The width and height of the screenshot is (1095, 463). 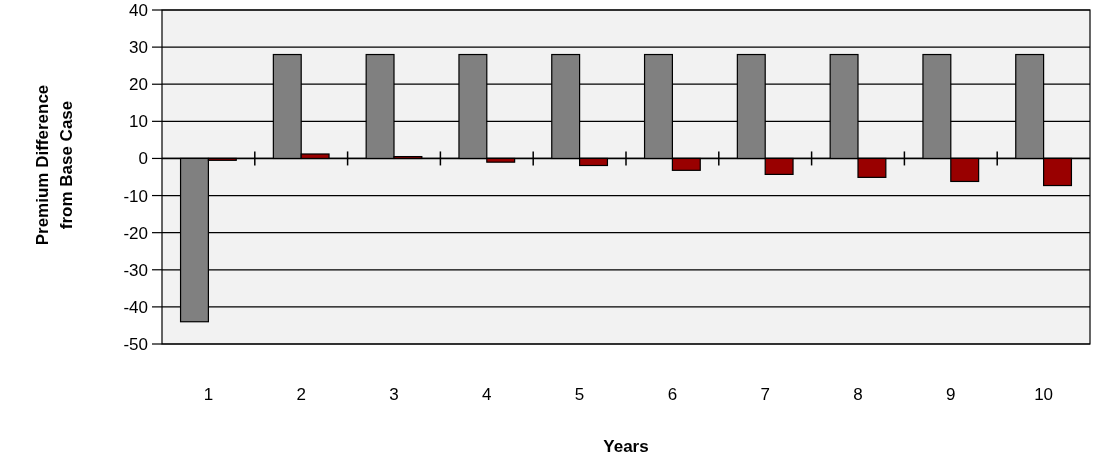 What do you see at coordinates (135, 344) in the screenshot?
I see `y-tick-label: -50` at bounding box center [135, 344].